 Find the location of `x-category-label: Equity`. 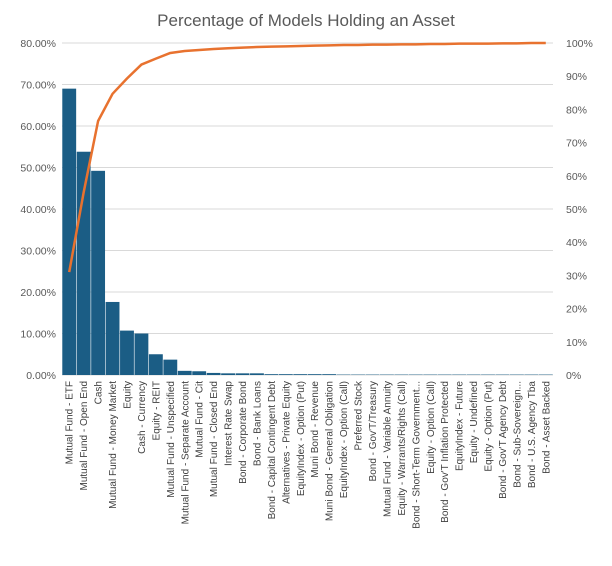

x-category-label: Equity is located at coordinates (127, 395).